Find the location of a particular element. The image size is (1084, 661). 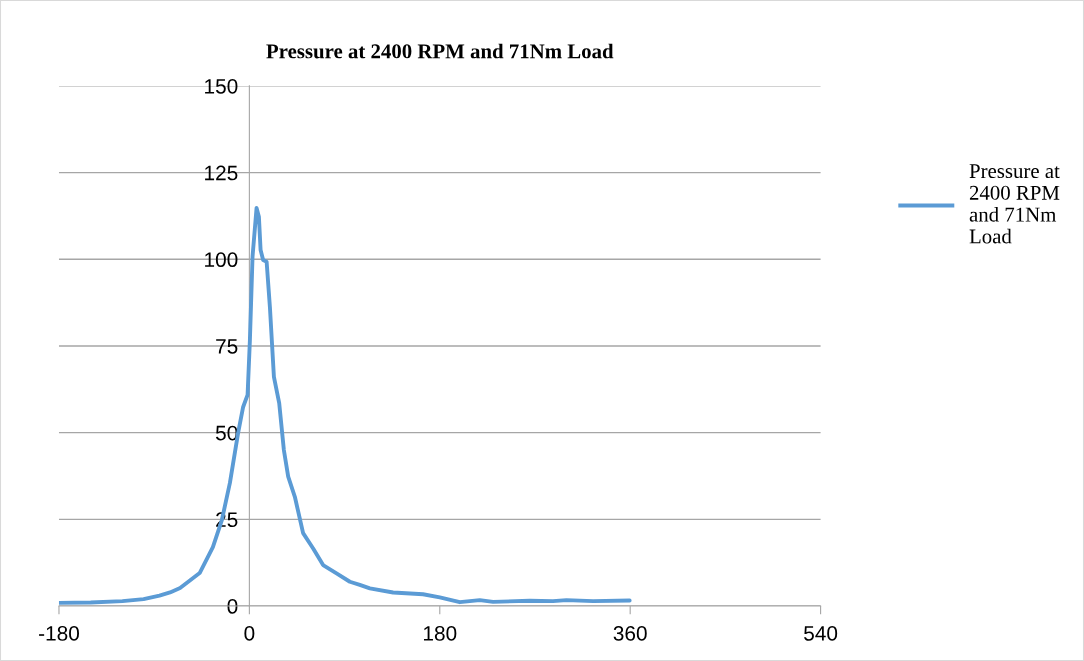

x-tick-label: 360 is located at coordinates (630, 633).